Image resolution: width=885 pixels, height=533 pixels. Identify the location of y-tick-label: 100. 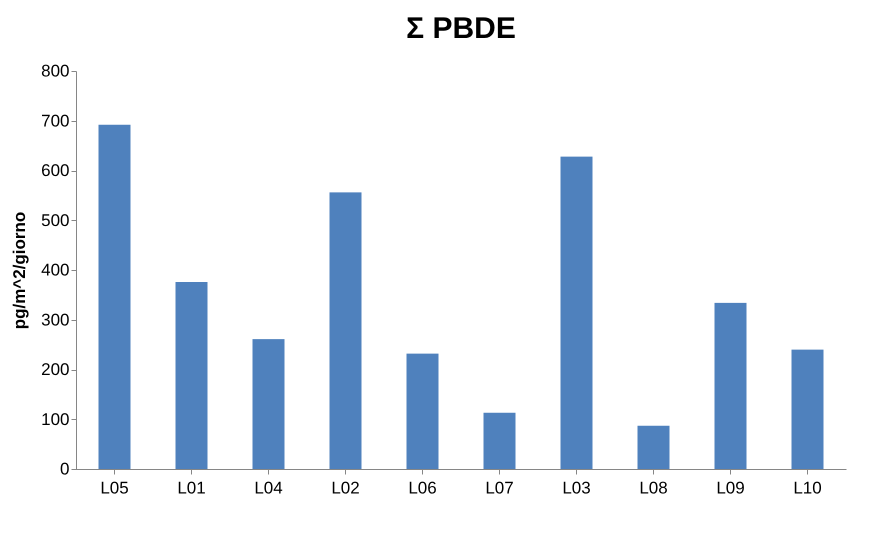
(55, 419).